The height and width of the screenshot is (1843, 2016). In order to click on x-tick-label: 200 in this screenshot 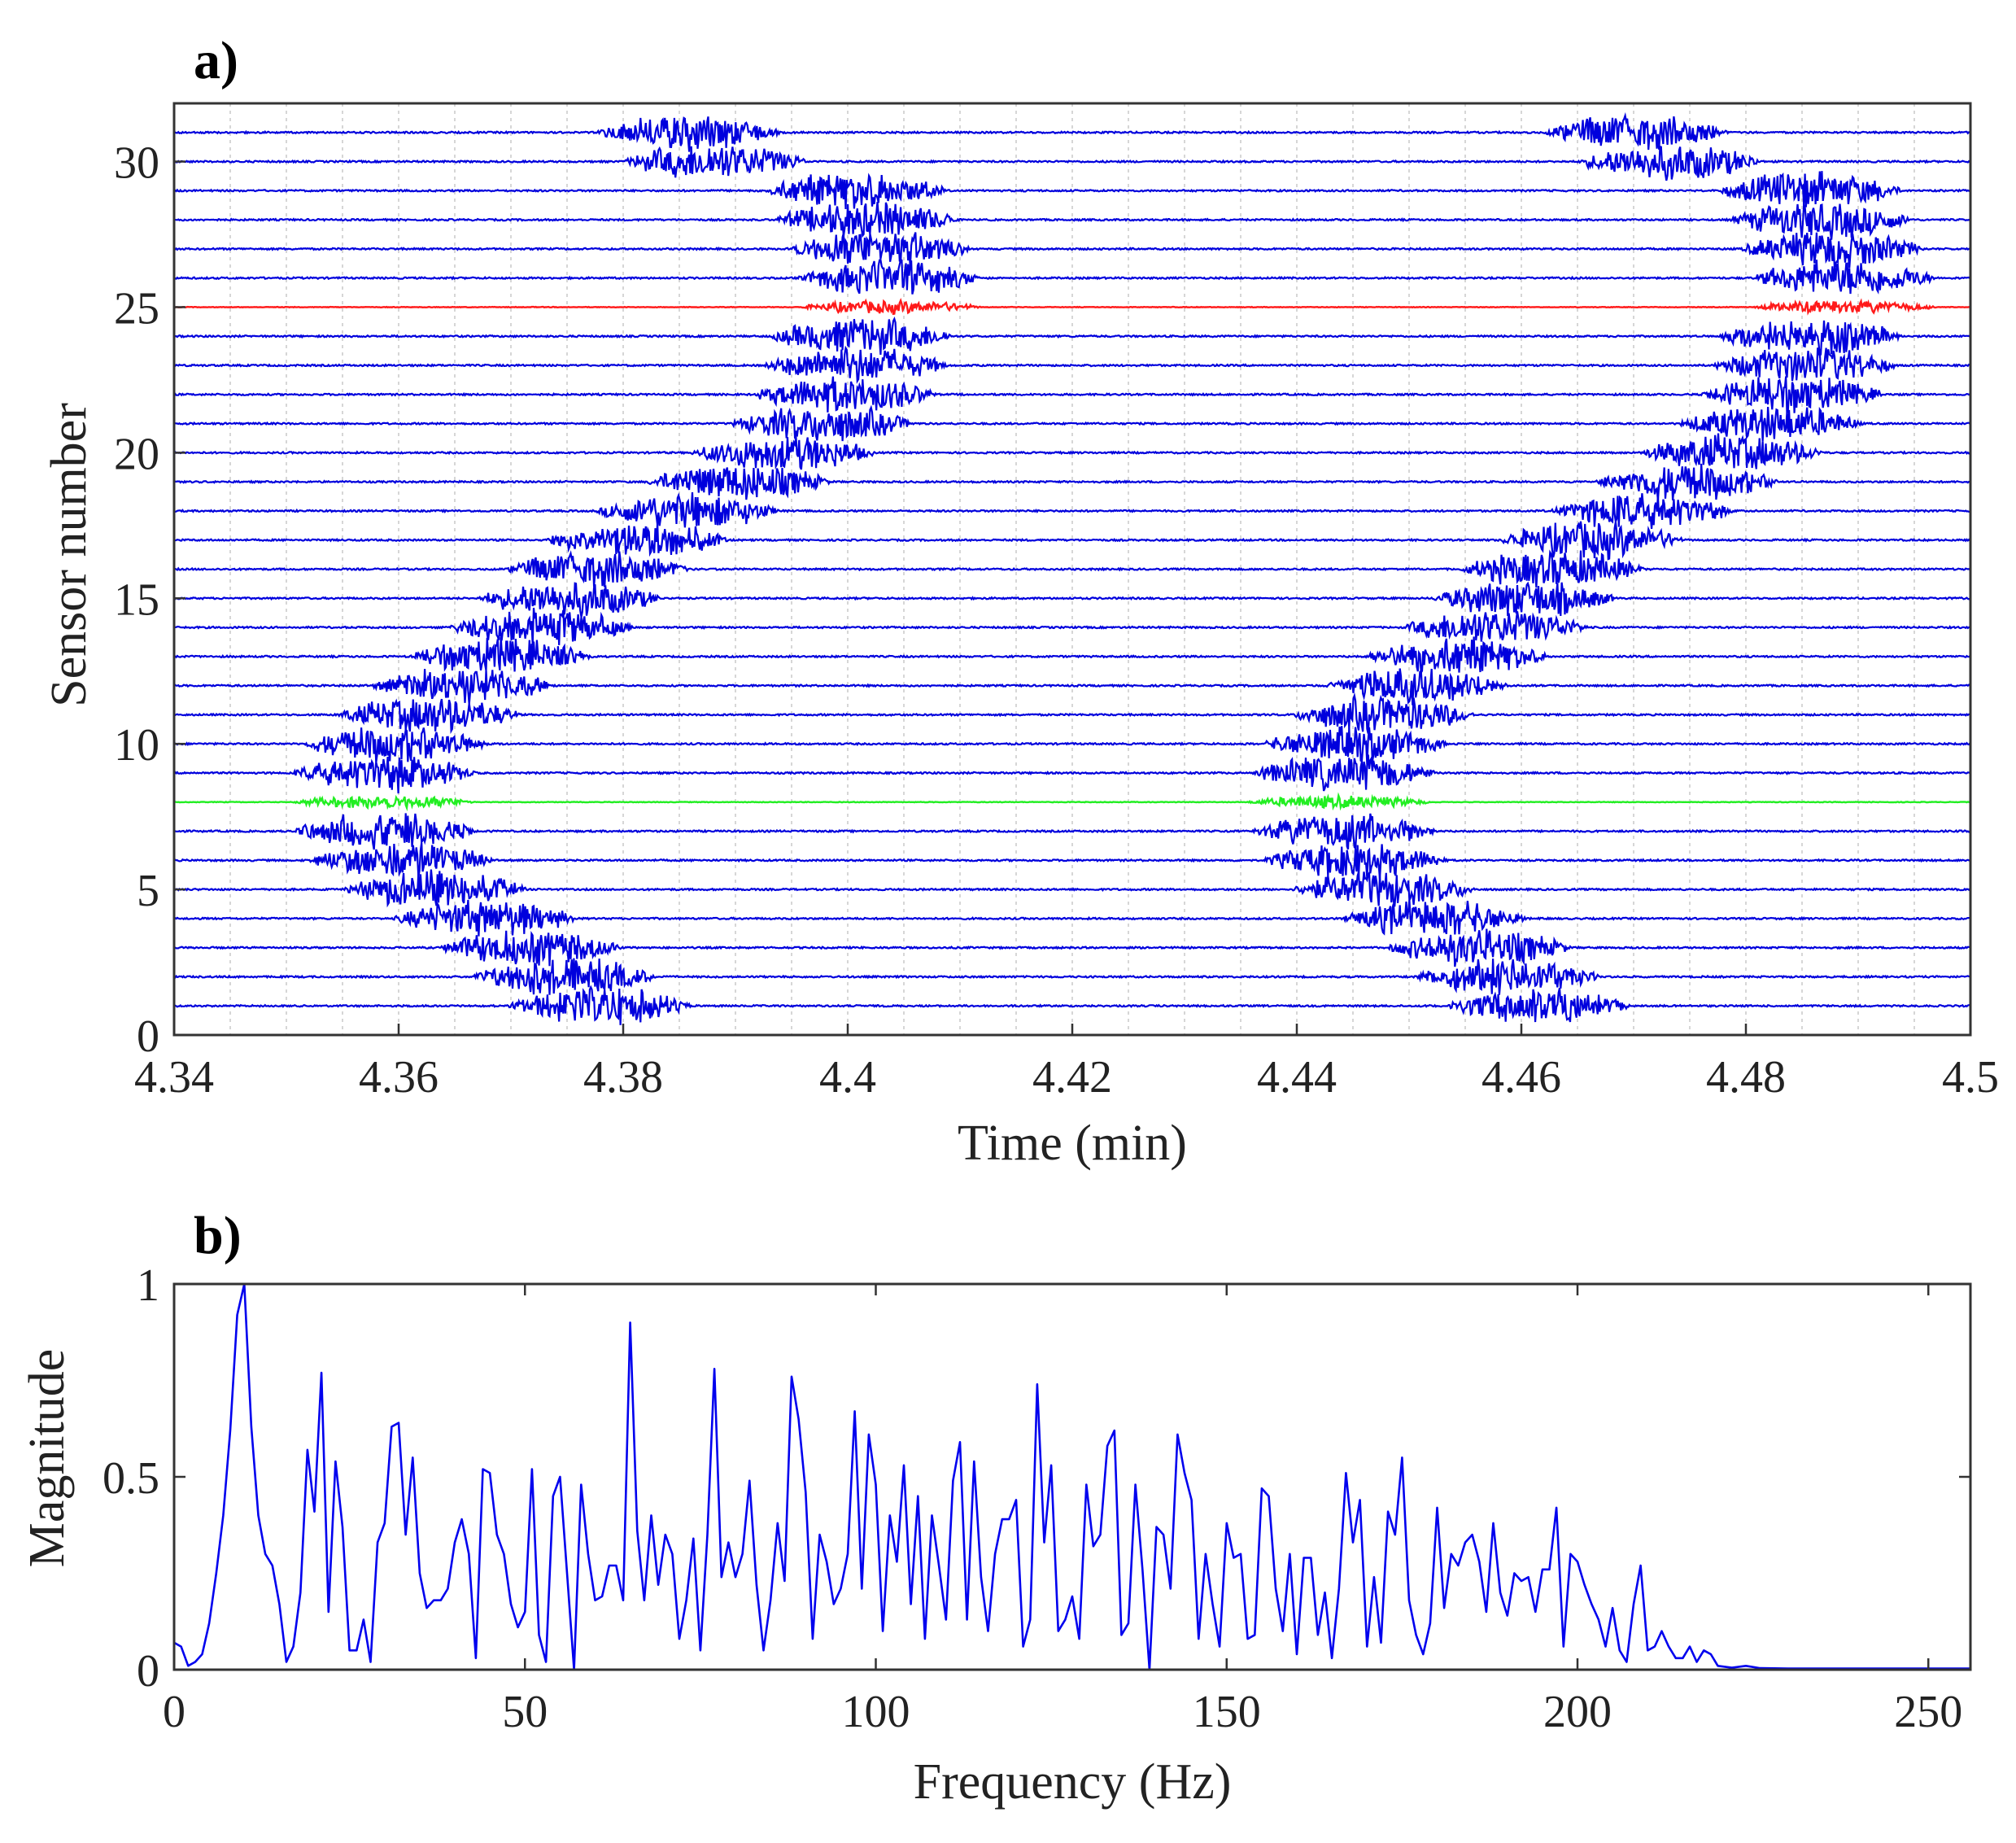, I will do `click(1578, 1712)`.